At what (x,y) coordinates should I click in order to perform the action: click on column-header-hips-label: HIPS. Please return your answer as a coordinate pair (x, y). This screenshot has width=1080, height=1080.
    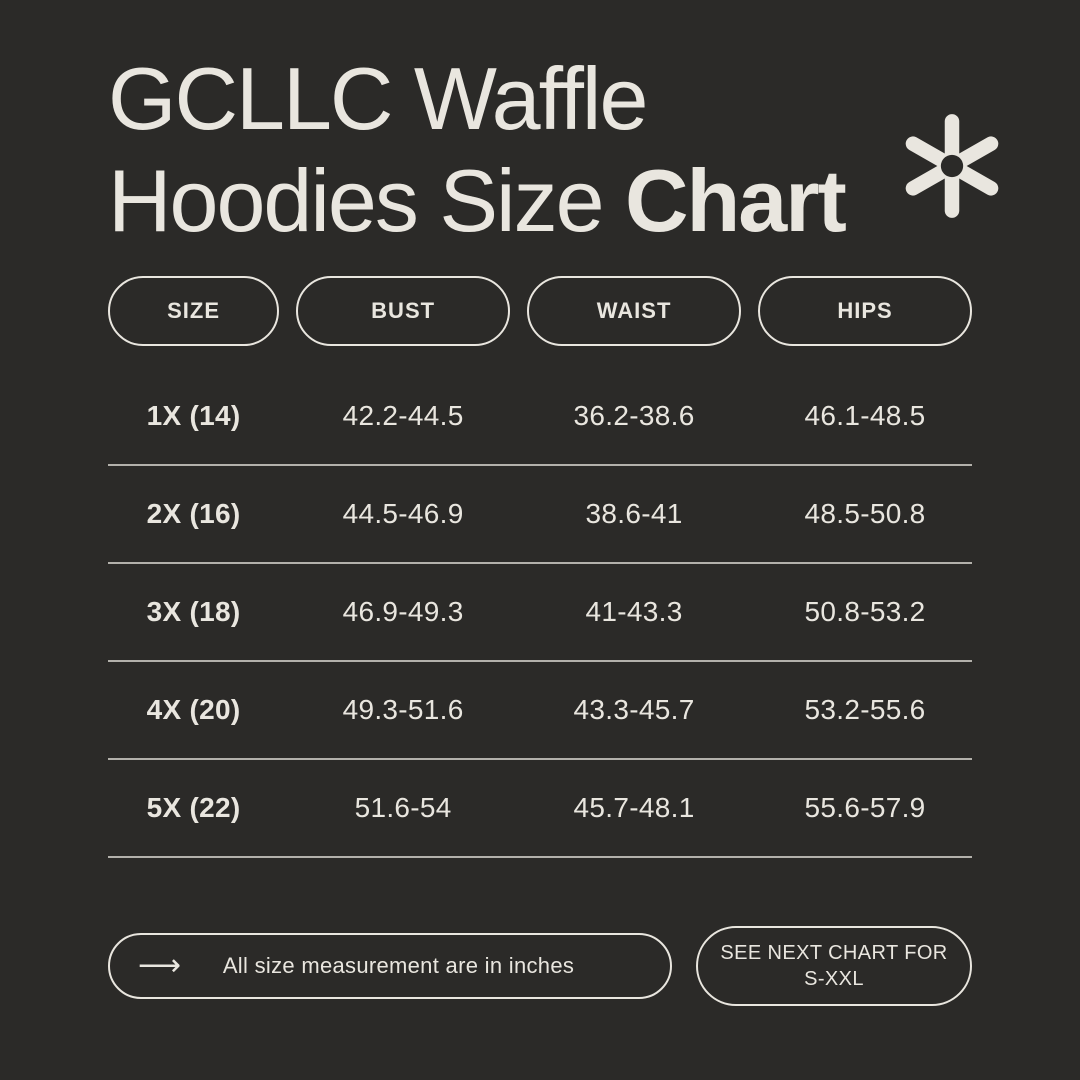
    Looking at the image, I should click on (865, 310).